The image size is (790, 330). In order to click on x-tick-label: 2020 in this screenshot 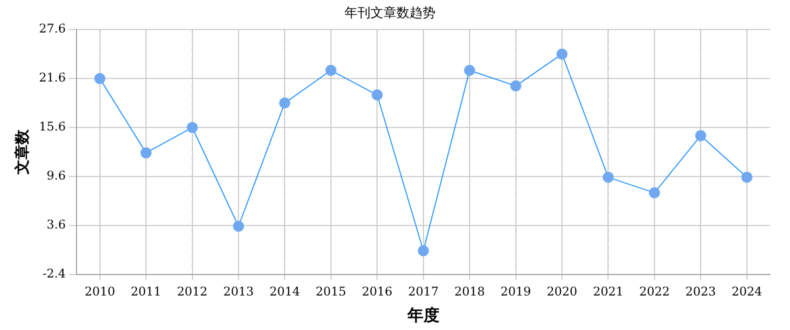, I will do `click(562, 291)`.